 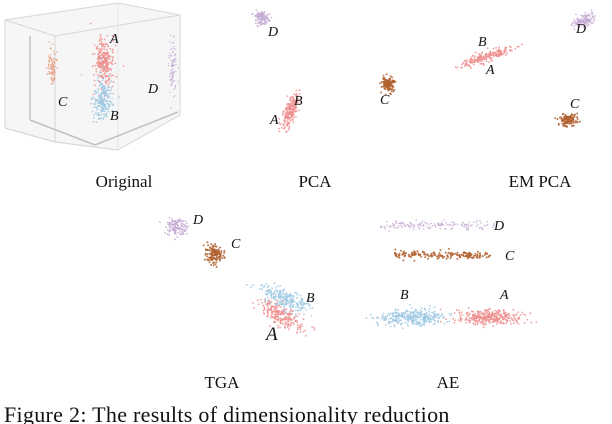 I want to click on tga-cluster-label-a: A, so click(x=271, y=334).